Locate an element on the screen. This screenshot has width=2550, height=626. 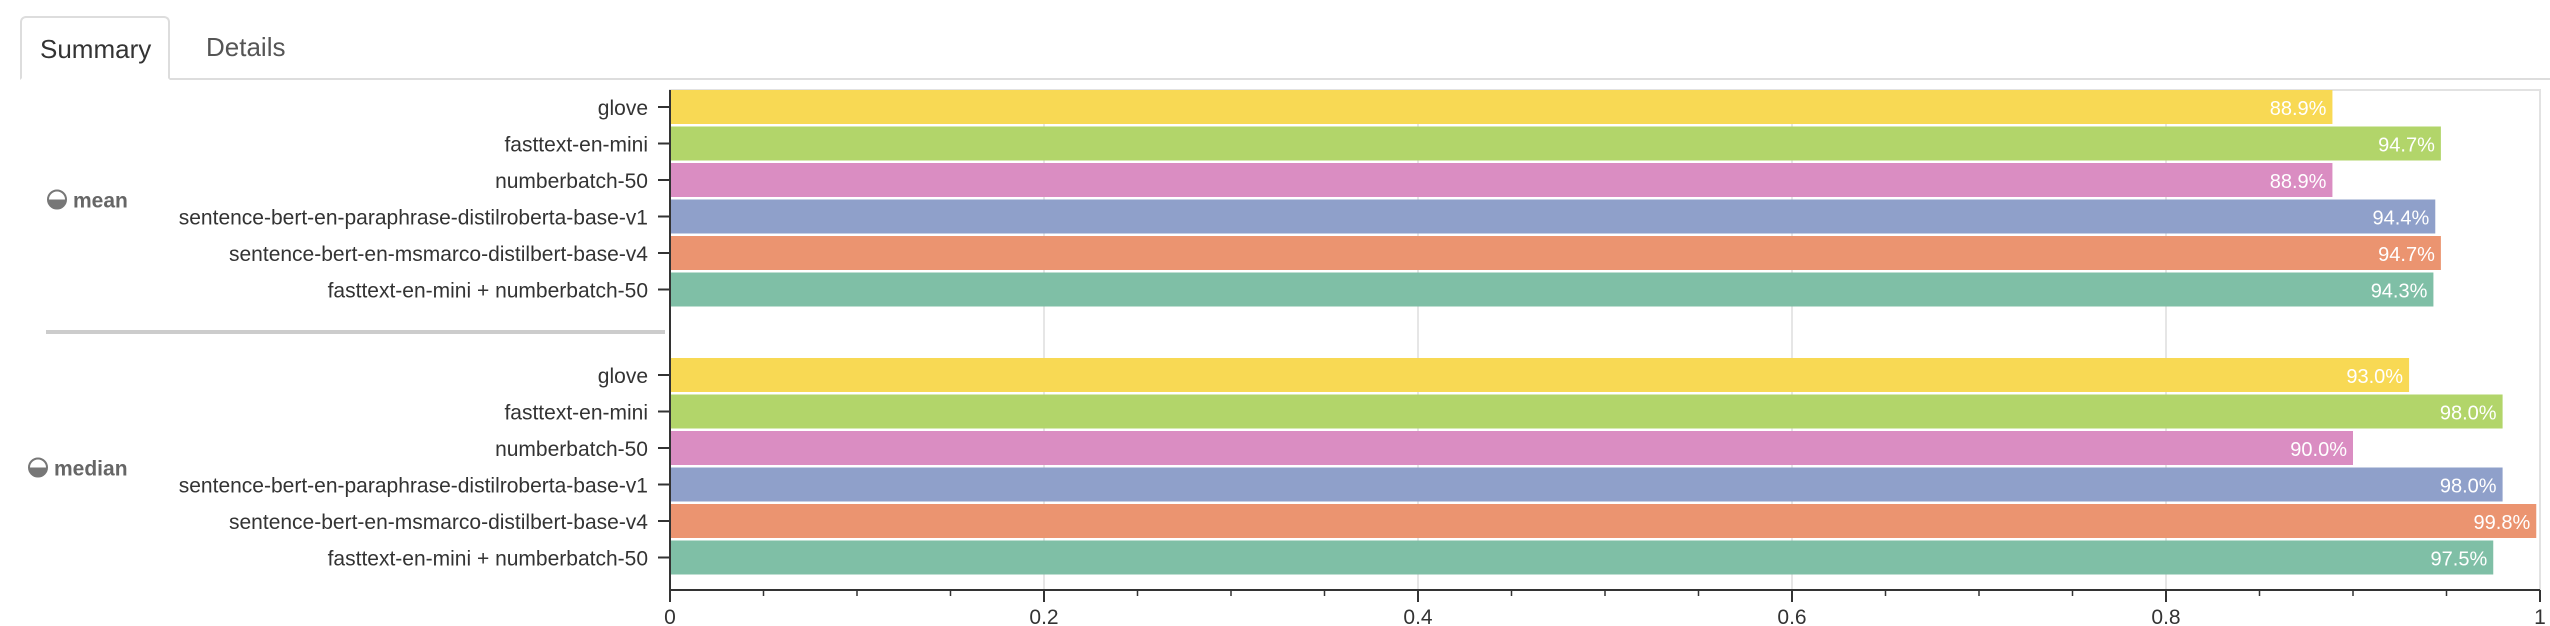
bar-value-label: 97.5% is located at coordinates (2459, 560).